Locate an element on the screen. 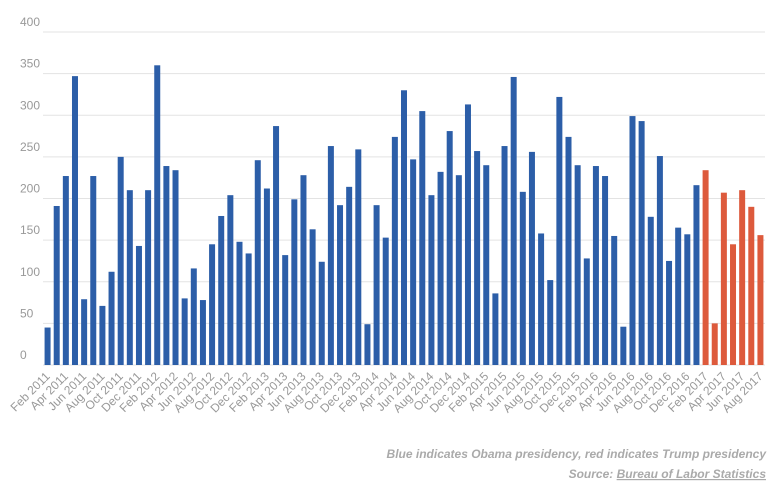 Image resolution: width=779 pixels, height=491 pixels. y-tick-label: 150 is located at coordinates (30, 230).